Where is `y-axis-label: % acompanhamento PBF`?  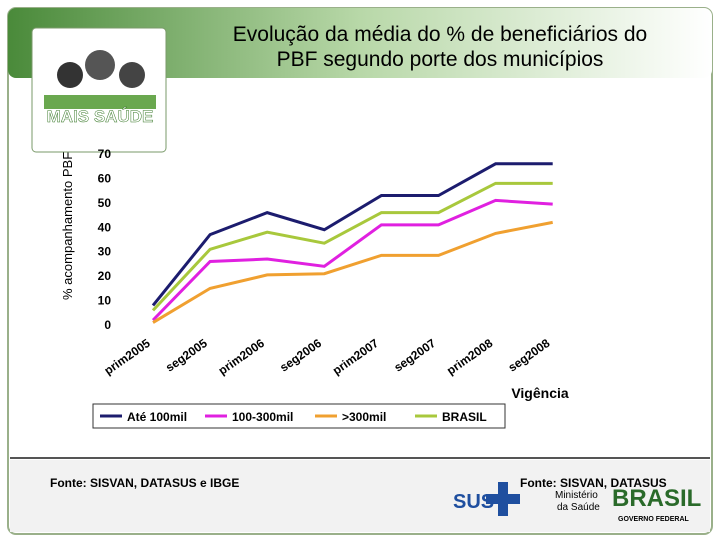
y-axis-label: % acompanhamento PBF is located at coordinates (67, 226).